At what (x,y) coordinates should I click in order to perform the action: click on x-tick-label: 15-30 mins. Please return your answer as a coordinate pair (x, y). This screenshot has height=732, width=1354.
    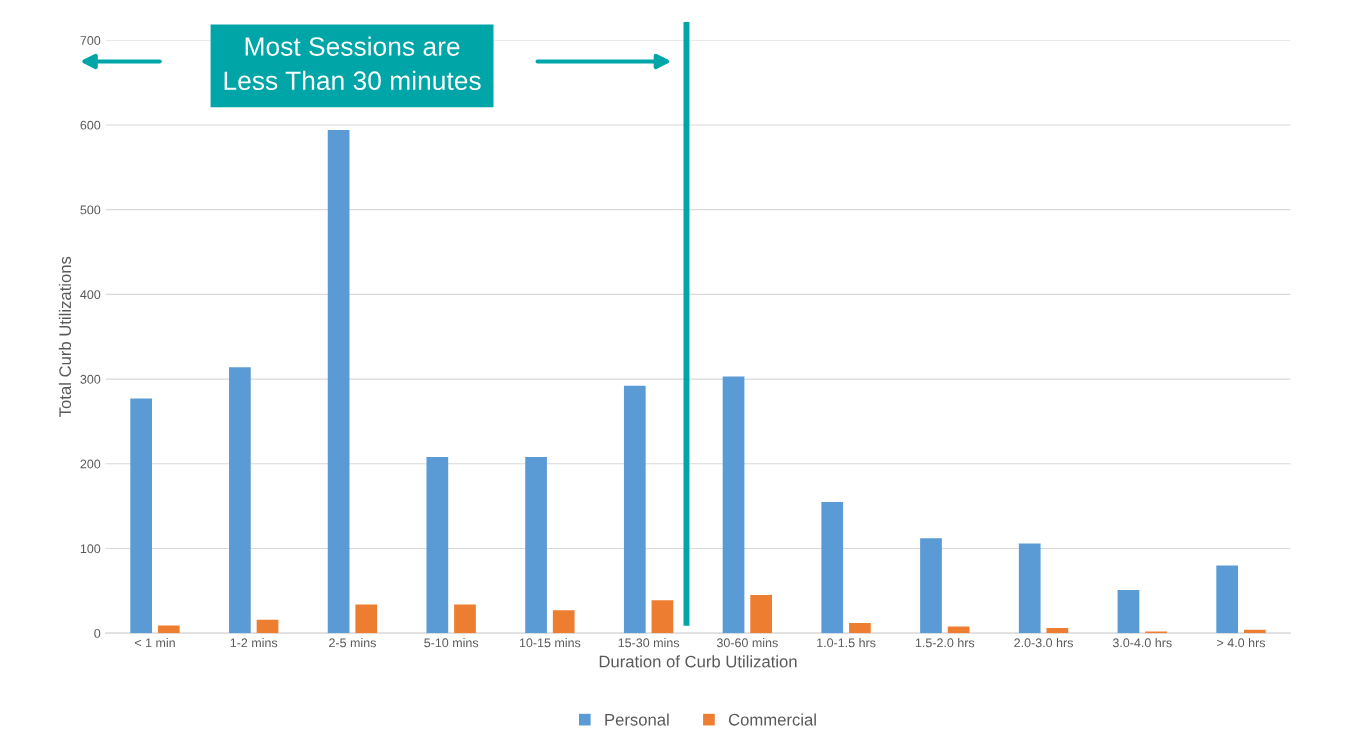
    Looking at the image, I should click on (649, 643).